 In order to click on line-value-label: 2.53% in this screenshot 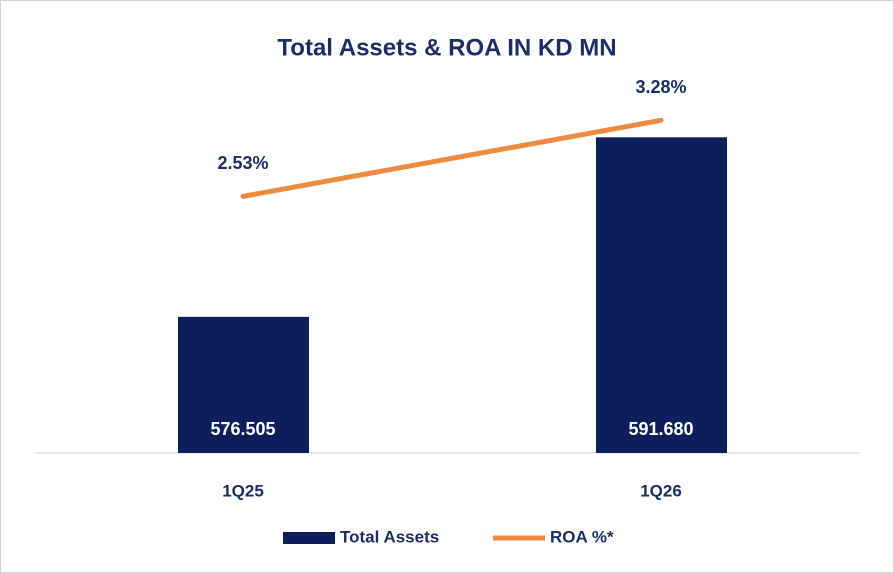, I will do `click(242, 163)`.